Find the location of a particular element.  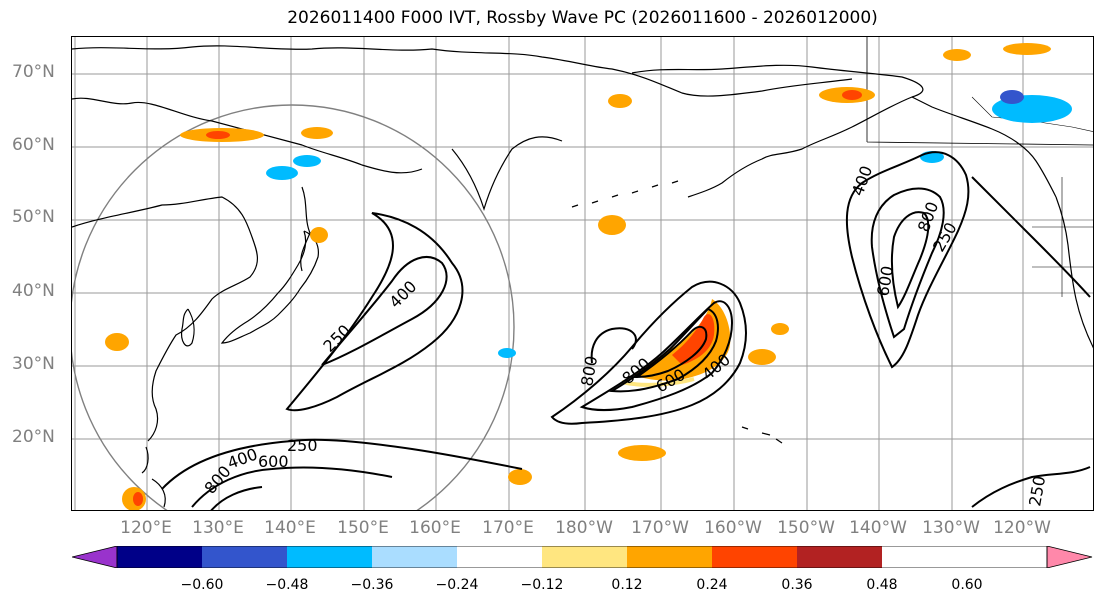

contour-label-250-south: 250 is located at coordinates (302, 445).